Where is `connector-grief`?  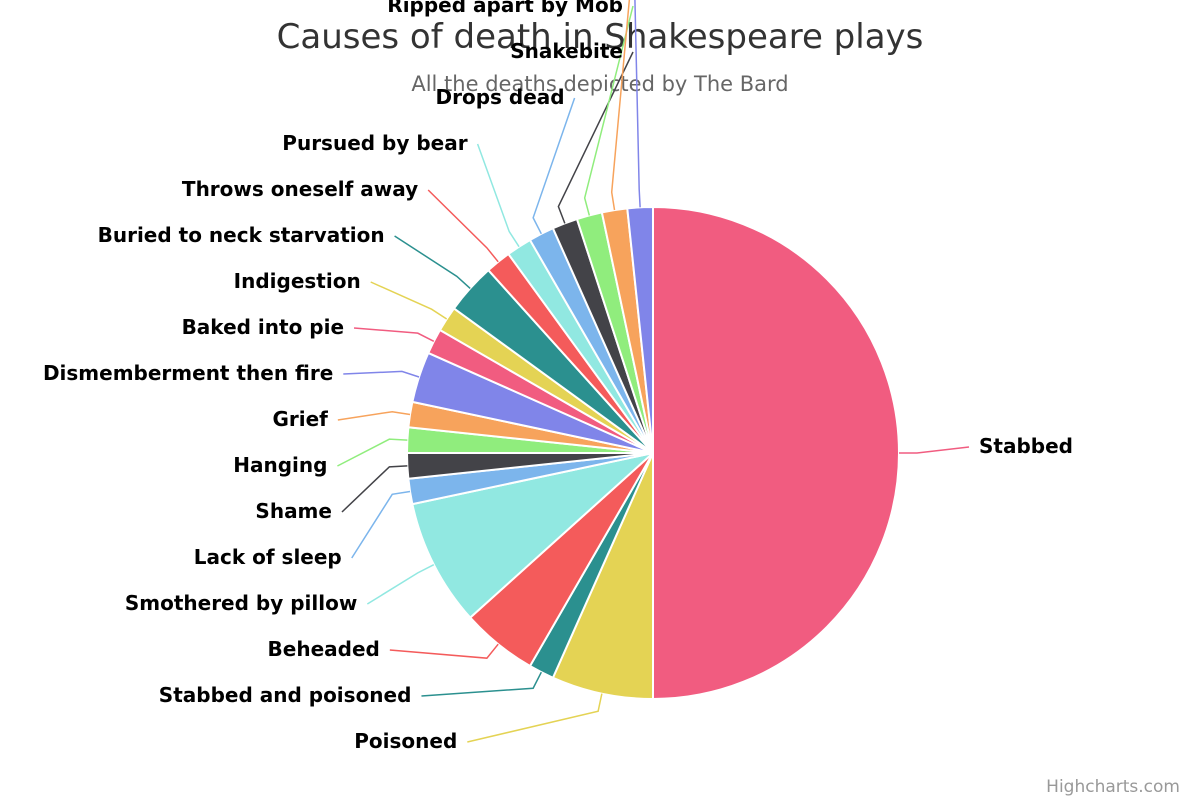 connector-grief is located at coordinates (374, 415).